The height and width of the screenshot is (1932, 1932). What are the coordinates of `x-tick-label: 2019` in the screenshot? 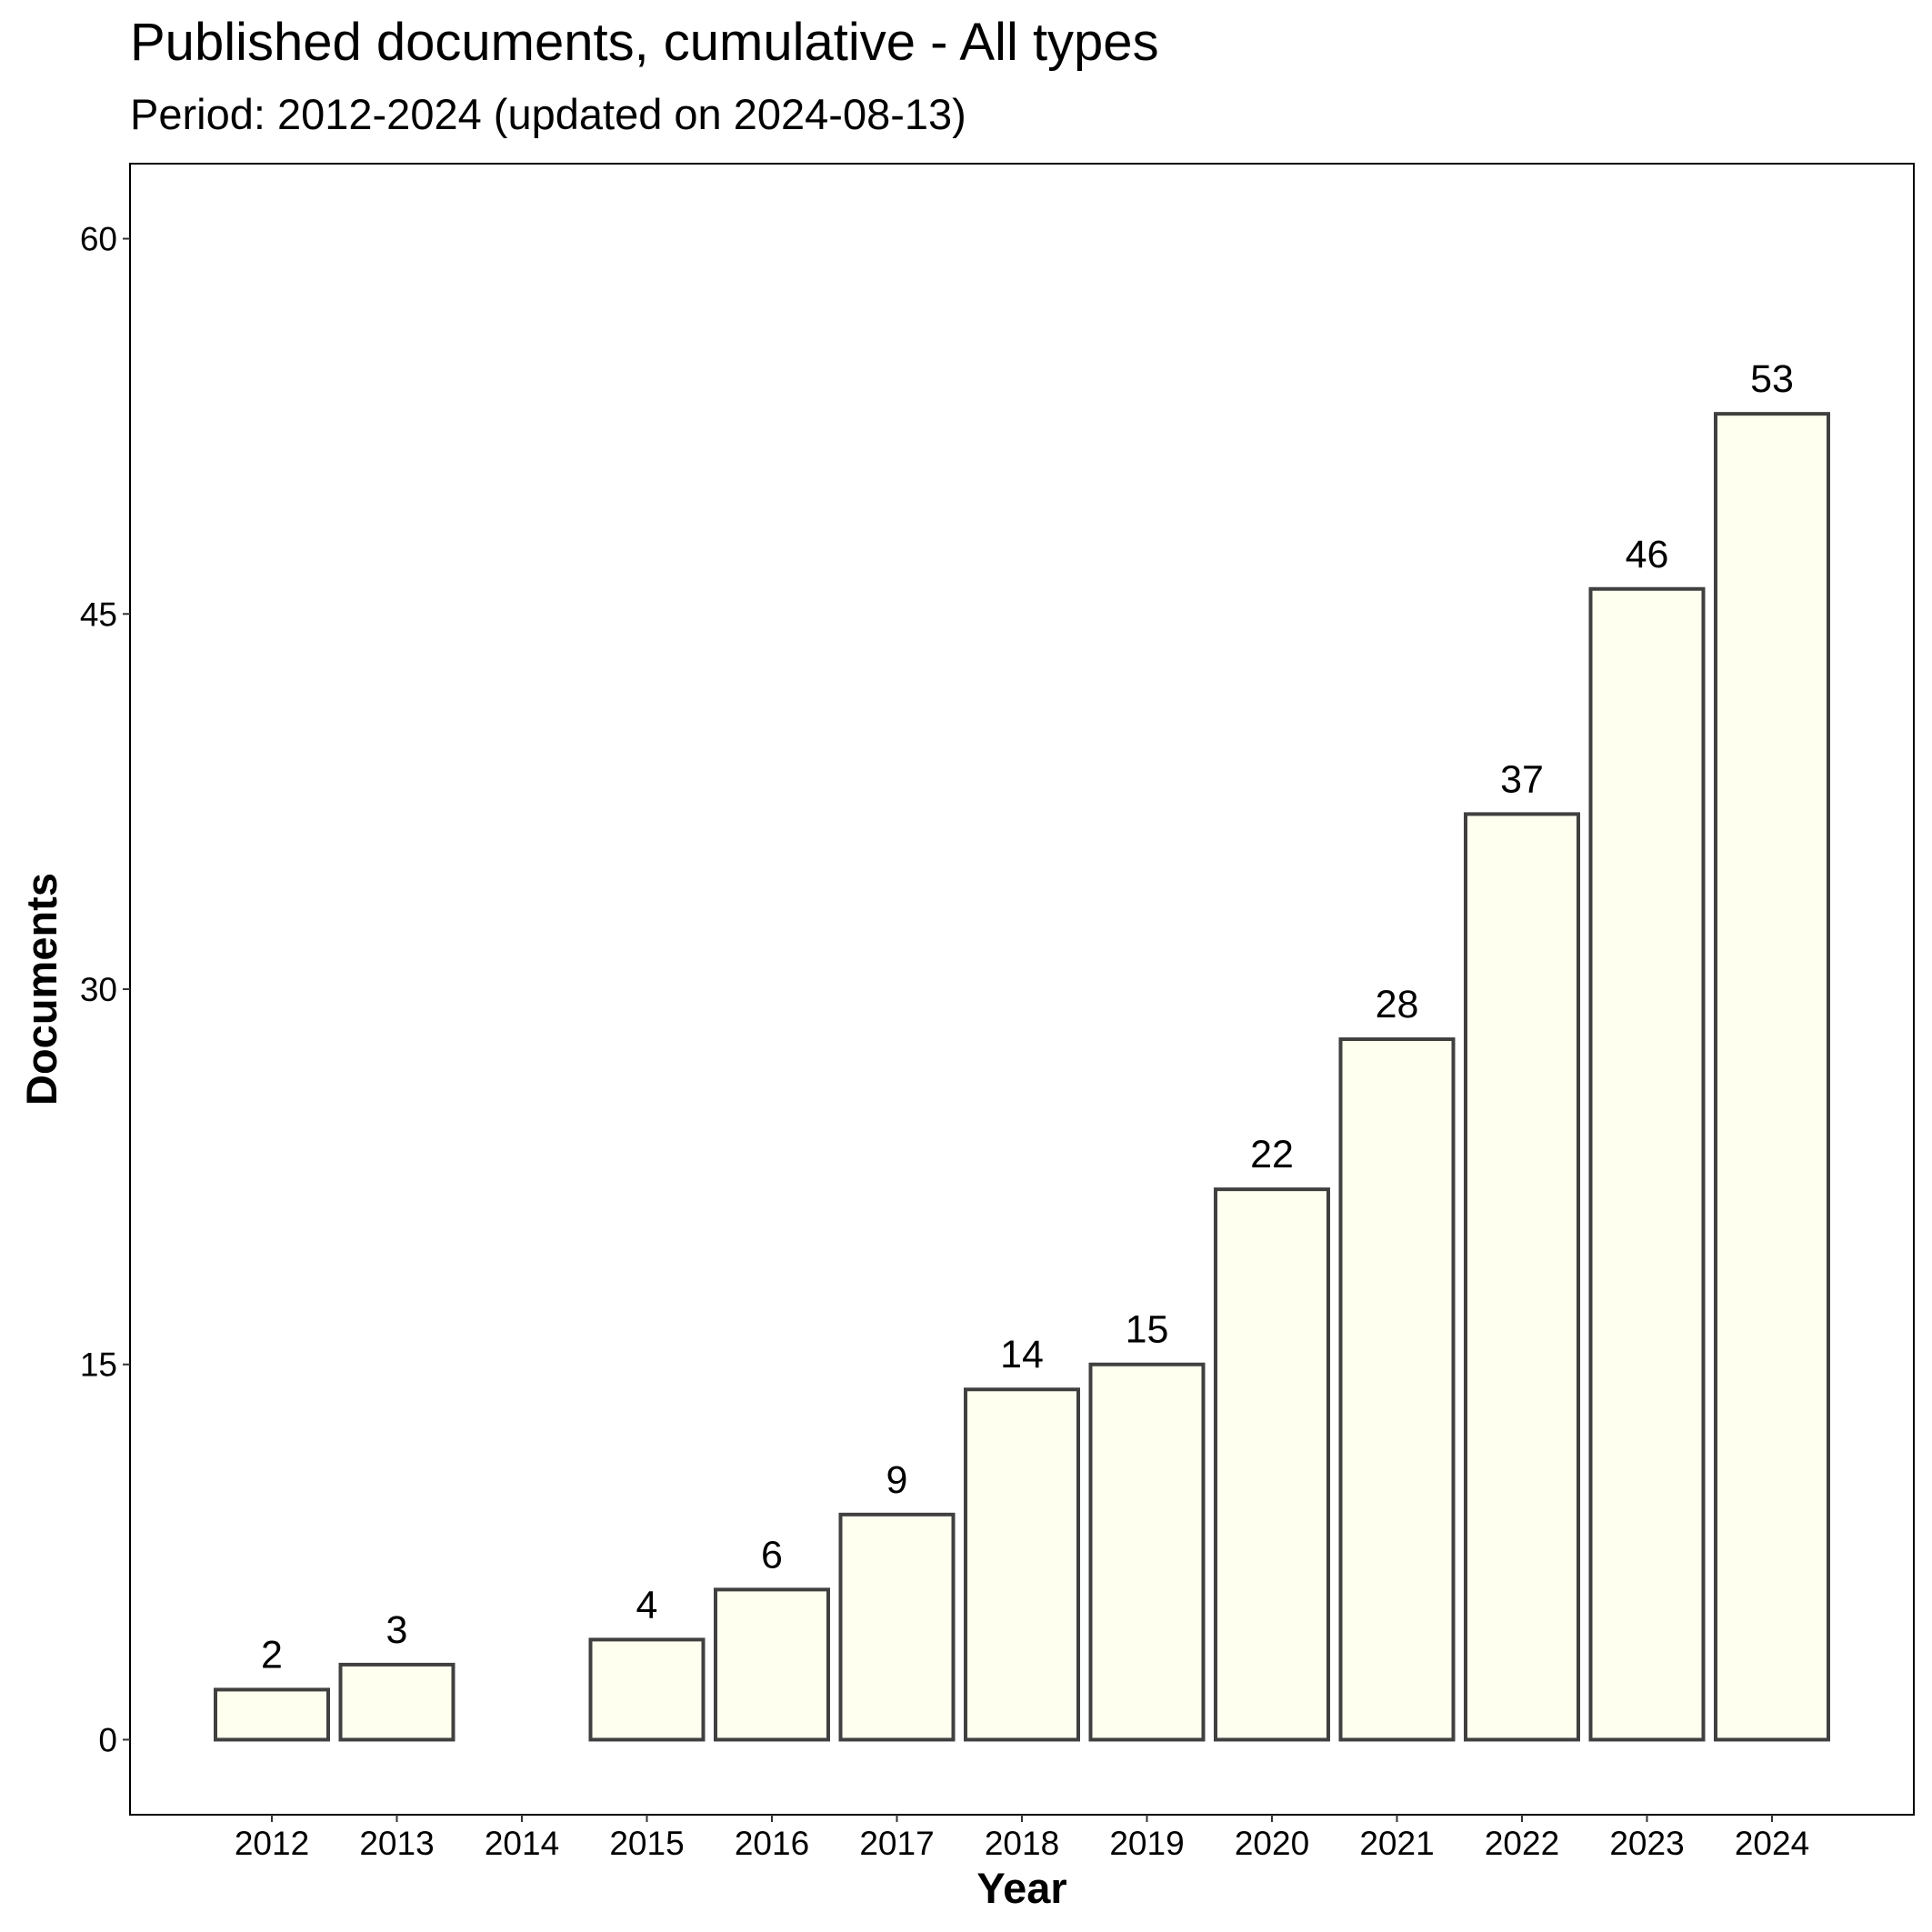 It's located at (1146, 1843).